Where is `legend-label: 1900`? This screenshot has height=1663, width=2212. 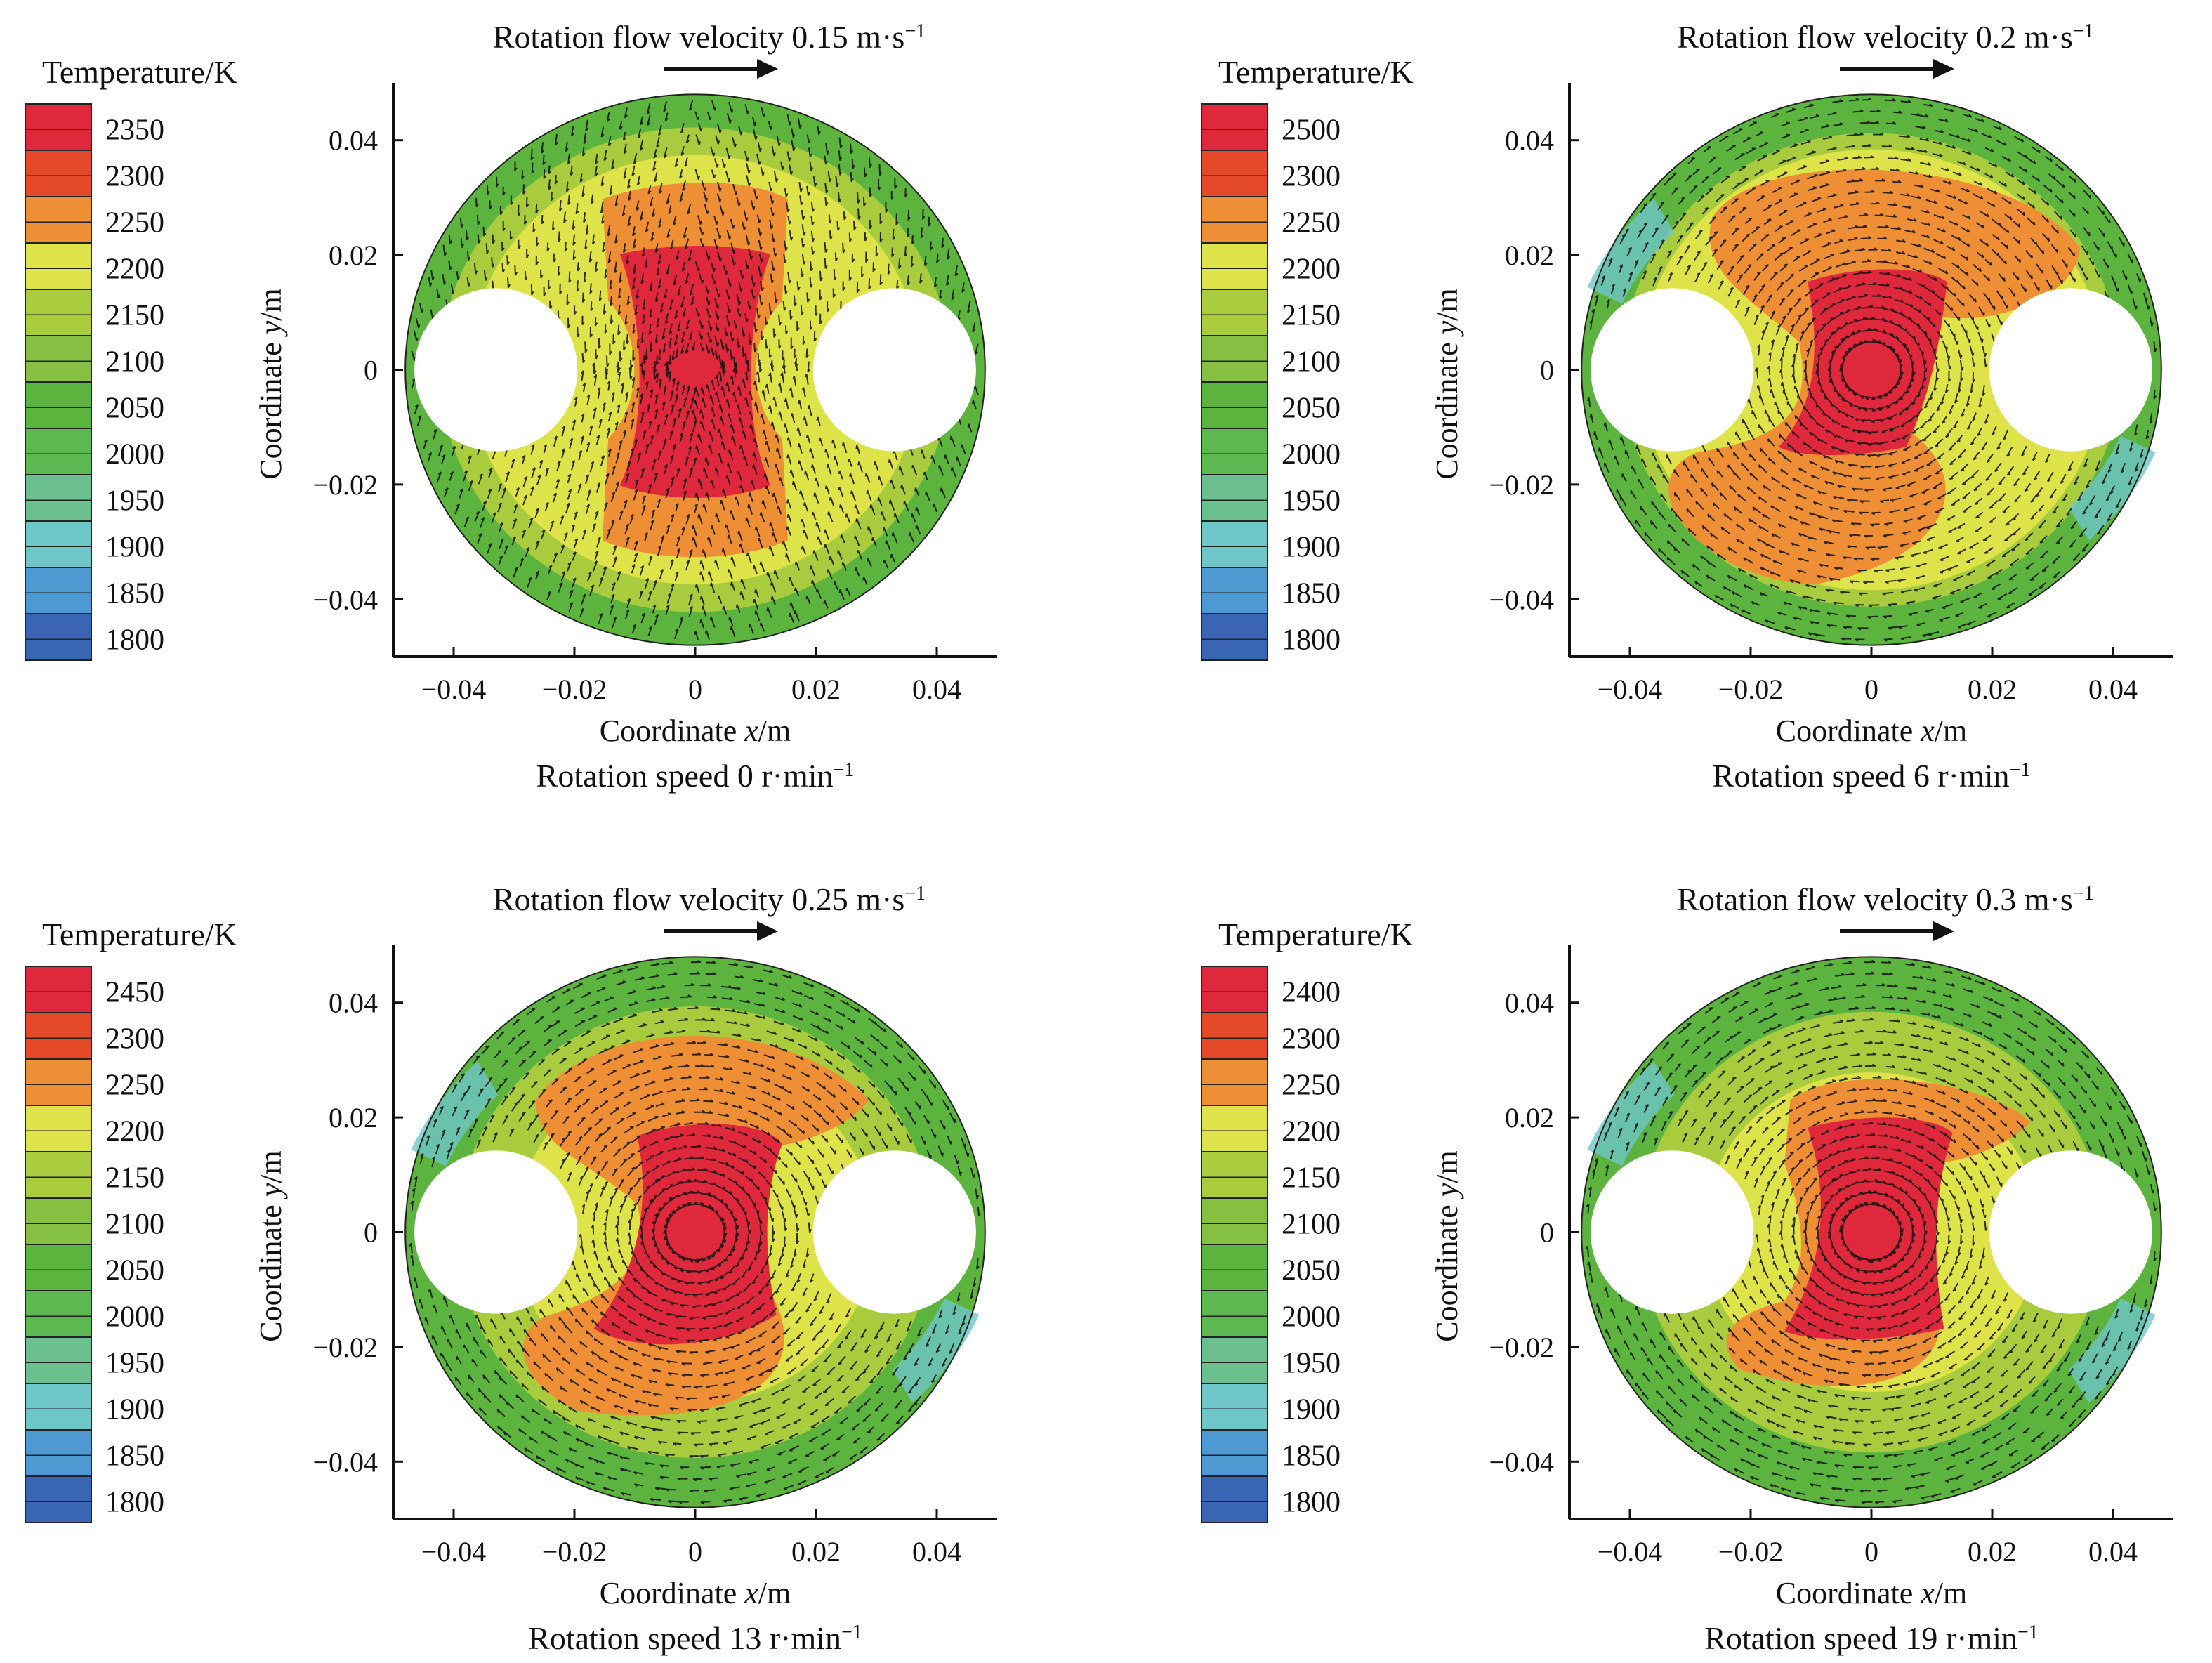 legend-label: 1900 is located at coordinates (134, 1409).